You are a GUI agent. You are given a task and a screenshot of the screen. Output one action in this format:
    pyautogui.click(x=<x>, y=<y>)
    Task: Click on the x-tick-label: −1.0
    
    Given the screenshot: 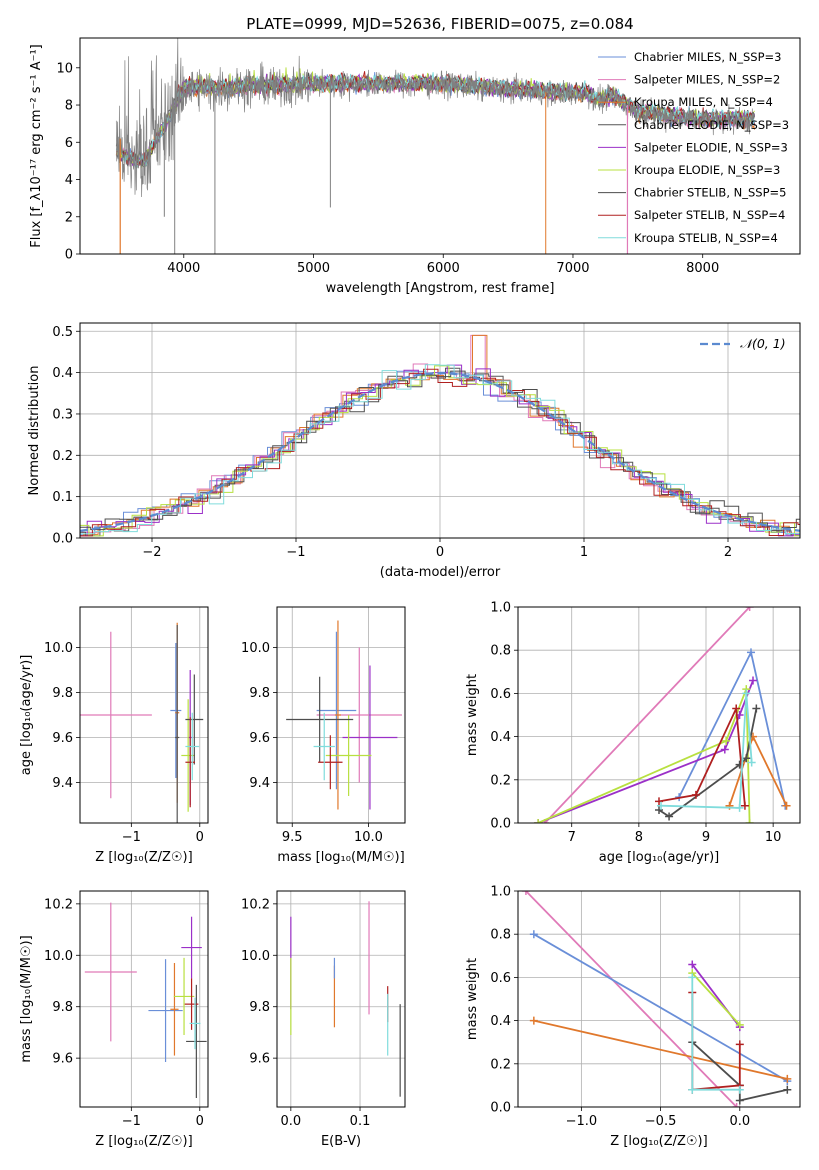 What is the action you would take?
    pyautogui.click(x=582, y=1121)
    